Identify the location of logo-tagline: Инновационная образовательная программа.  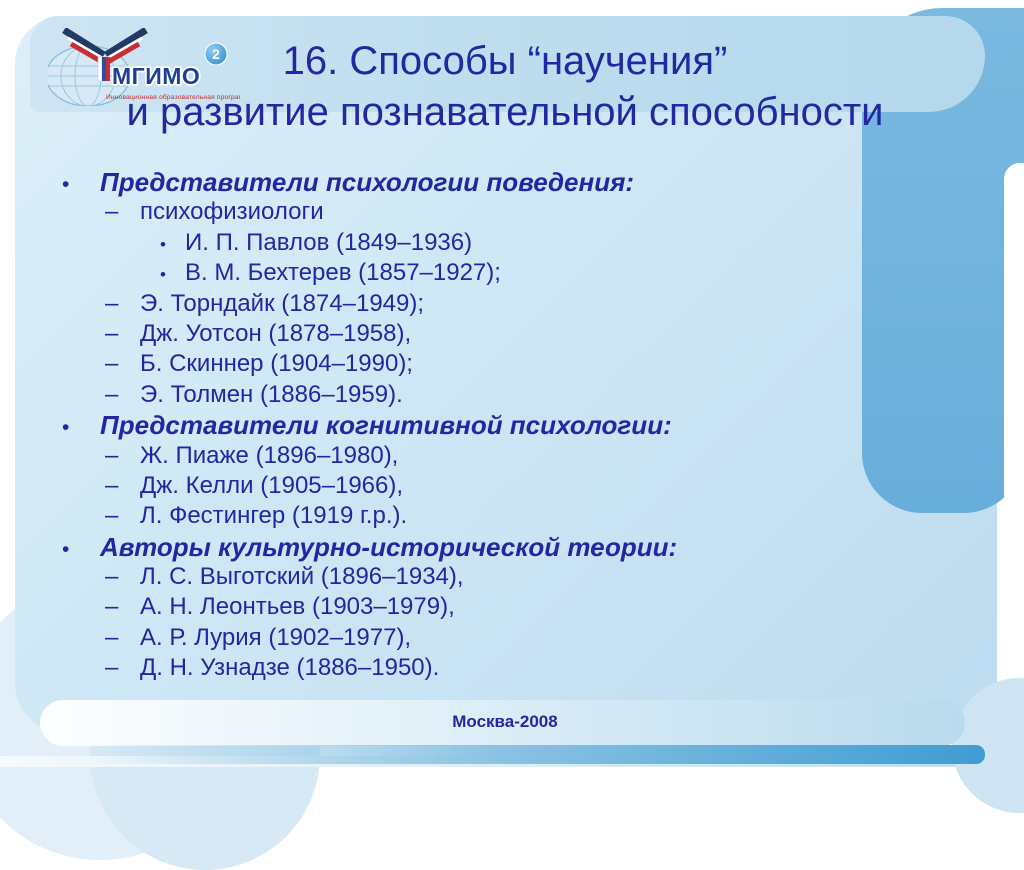
(173, 97).